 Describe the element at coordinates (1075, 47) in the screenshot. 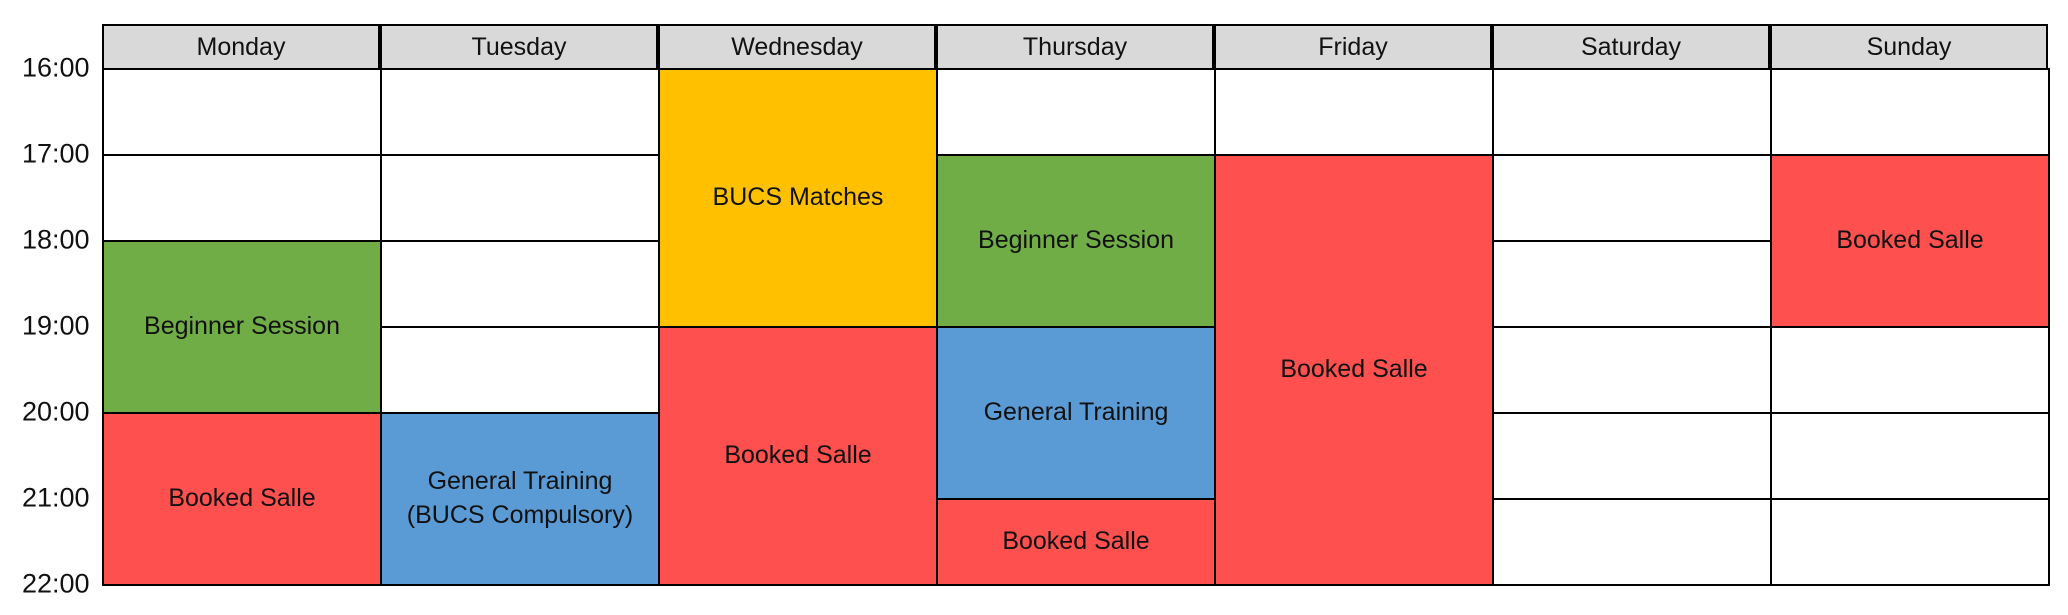

I see `day-header-thursday: Thursday` at that location.